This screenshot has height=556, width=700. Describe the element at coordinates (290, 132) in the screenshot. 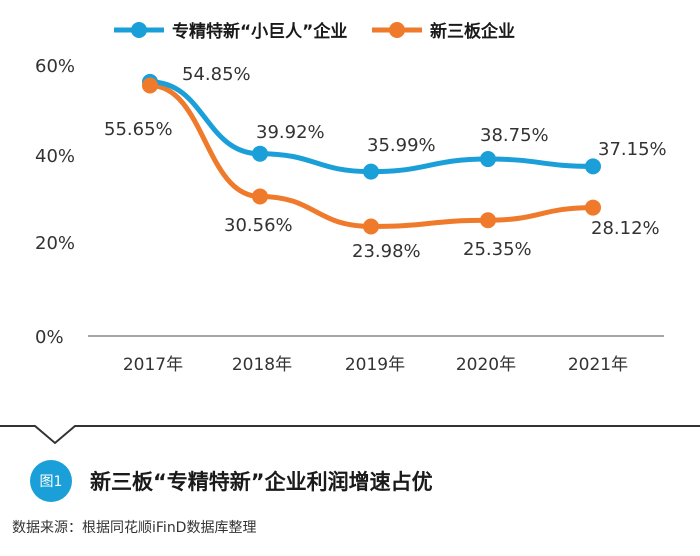

I see `data-label: 39.92%` at that location.